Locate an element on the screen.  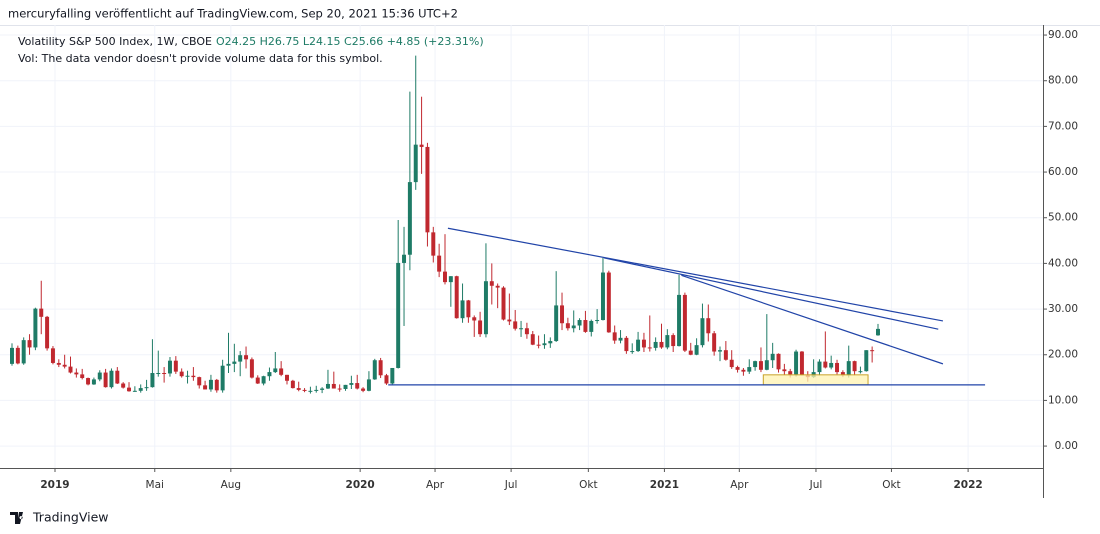
y-tick-label: 70.00 is located at coordinates (1063, 126).